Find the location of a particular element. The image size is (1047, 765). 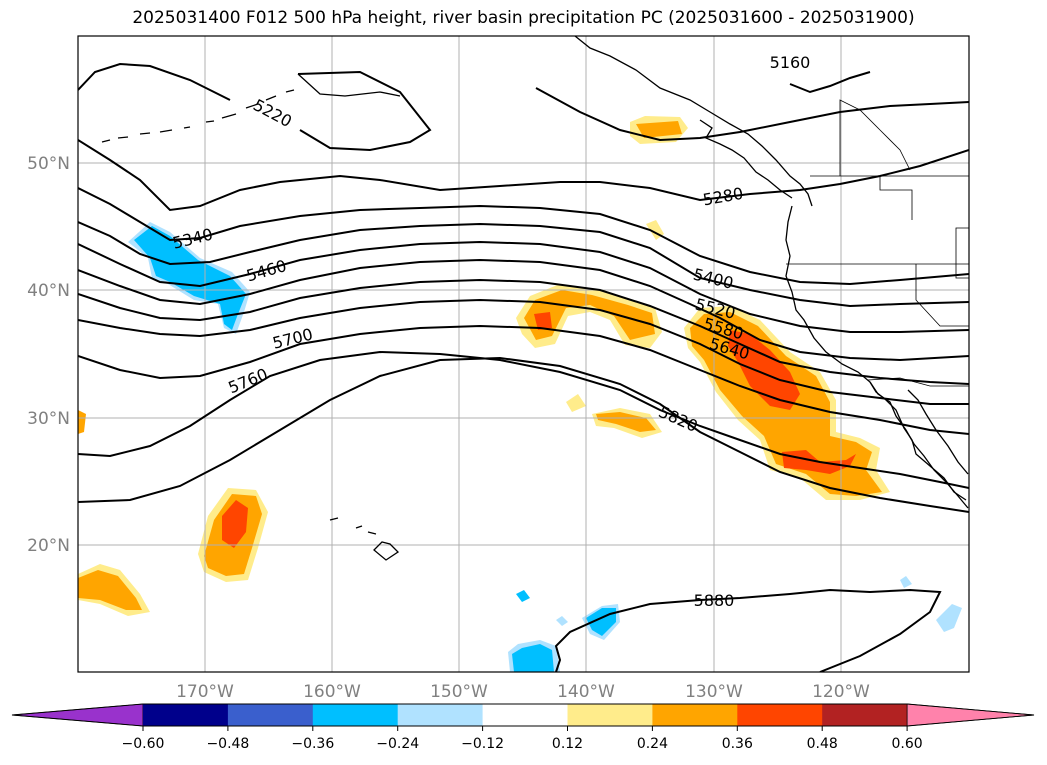

colorbar-tick-label: −0.60 is located at coordinates (143, 744).